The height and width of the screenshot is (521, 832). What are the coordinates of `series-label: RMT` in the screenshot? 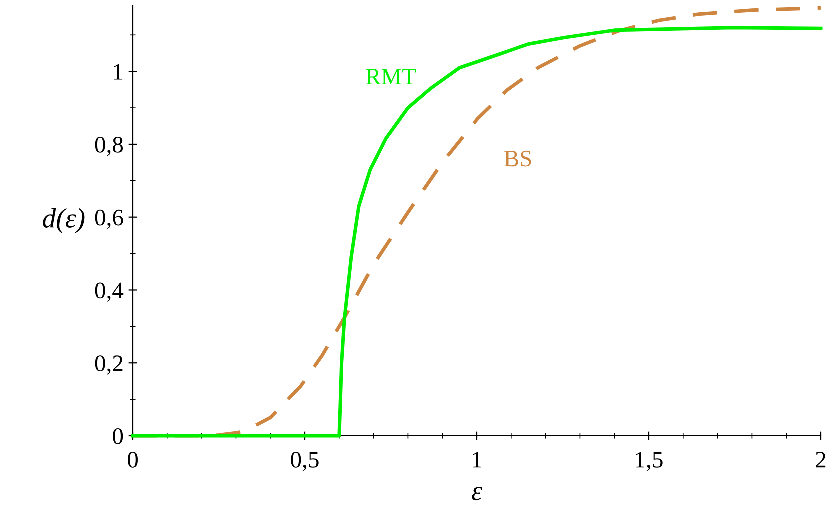 It's located at (391, 77).